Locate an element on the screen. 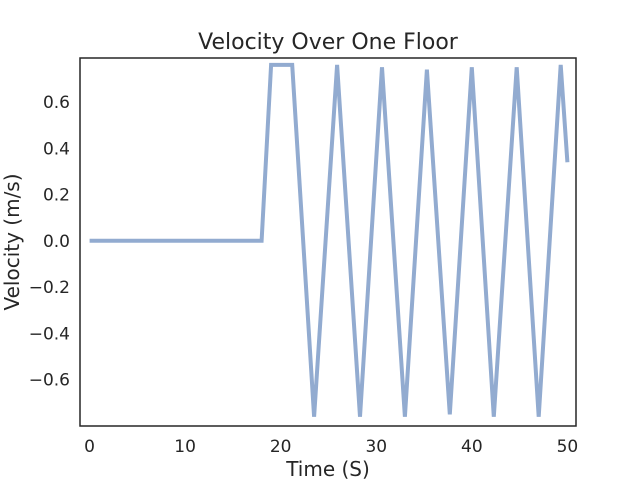 This screenshot has width=640, height=480. x-tick-label: 30 is located at coordinates (376, 447).